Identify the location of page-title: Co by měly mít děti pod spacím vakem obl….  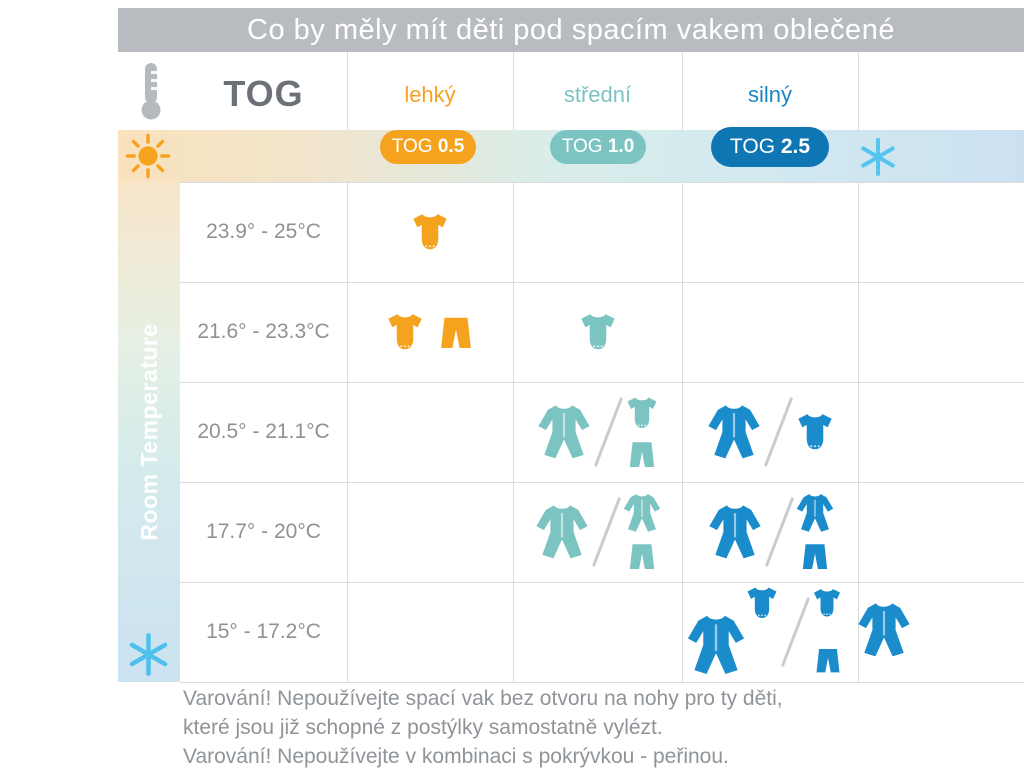
(571, 30).